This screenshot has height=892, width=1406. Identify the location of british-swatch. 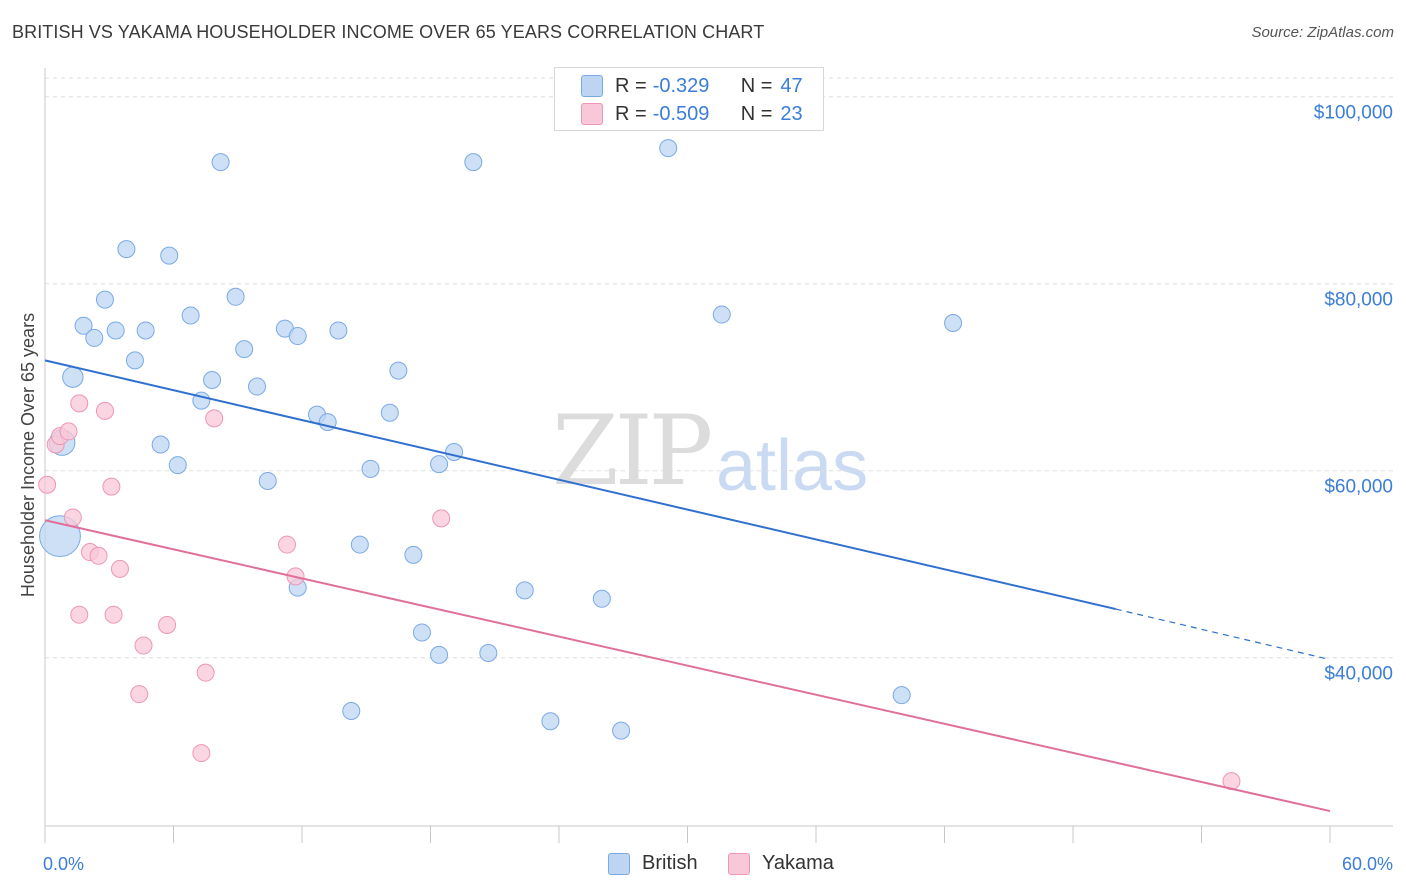
(592, 86).